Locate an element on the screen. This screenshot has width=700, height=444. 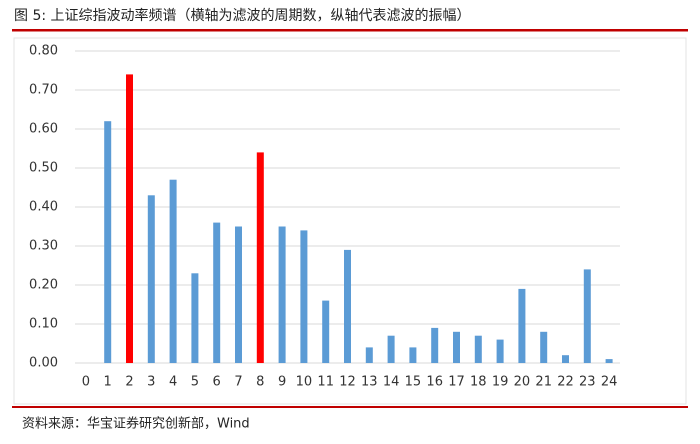
y-tick-label: 0.80 is located at coordinates (43, 51).